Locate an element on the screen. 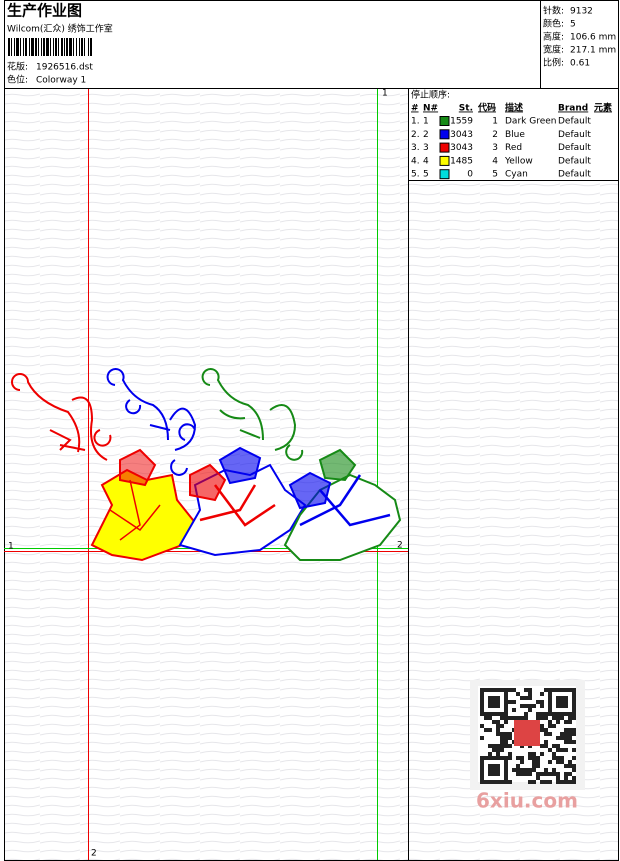 The height and width of the screenshot is (861, 620). title: 生产作业图 is located at coordinates (44, 11).